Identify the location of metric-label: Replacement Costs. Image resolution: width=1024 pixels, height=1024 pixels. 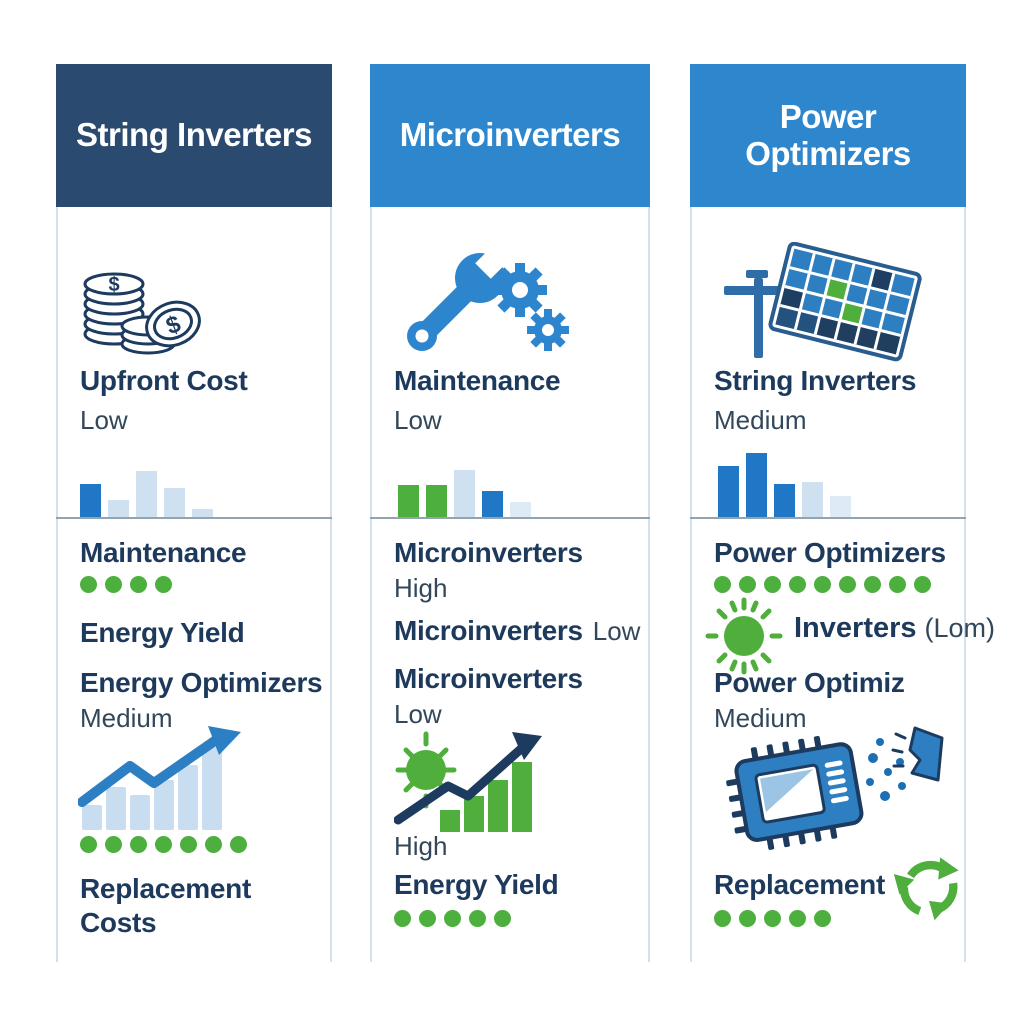
(165, 905).